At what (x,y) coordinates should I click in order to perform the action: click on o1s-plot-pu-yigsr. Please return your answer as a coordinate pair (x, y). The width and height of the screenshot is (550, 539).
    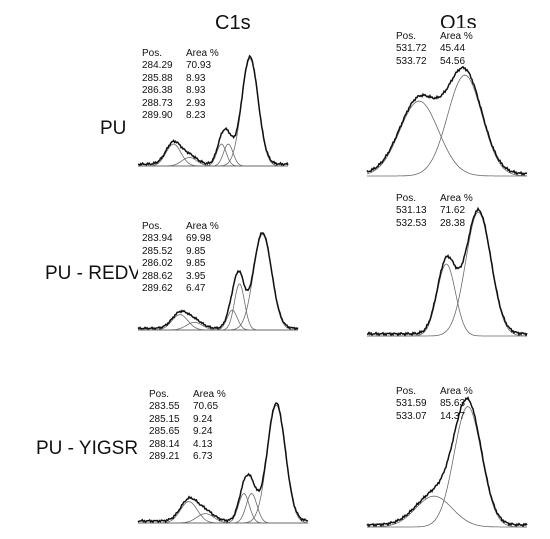
    Looking at the image, I should click on (447, 462).